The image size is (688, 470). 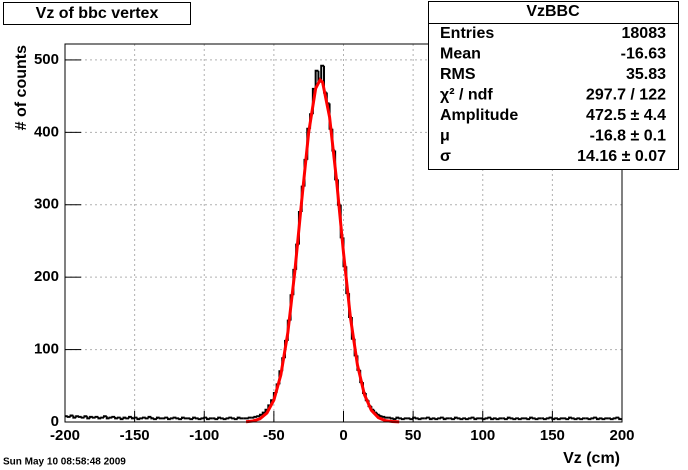 What do you see at coordinates (467, 33) in the screenshot?
I see `stats-label: Entries` at bounding box center [467, 33].